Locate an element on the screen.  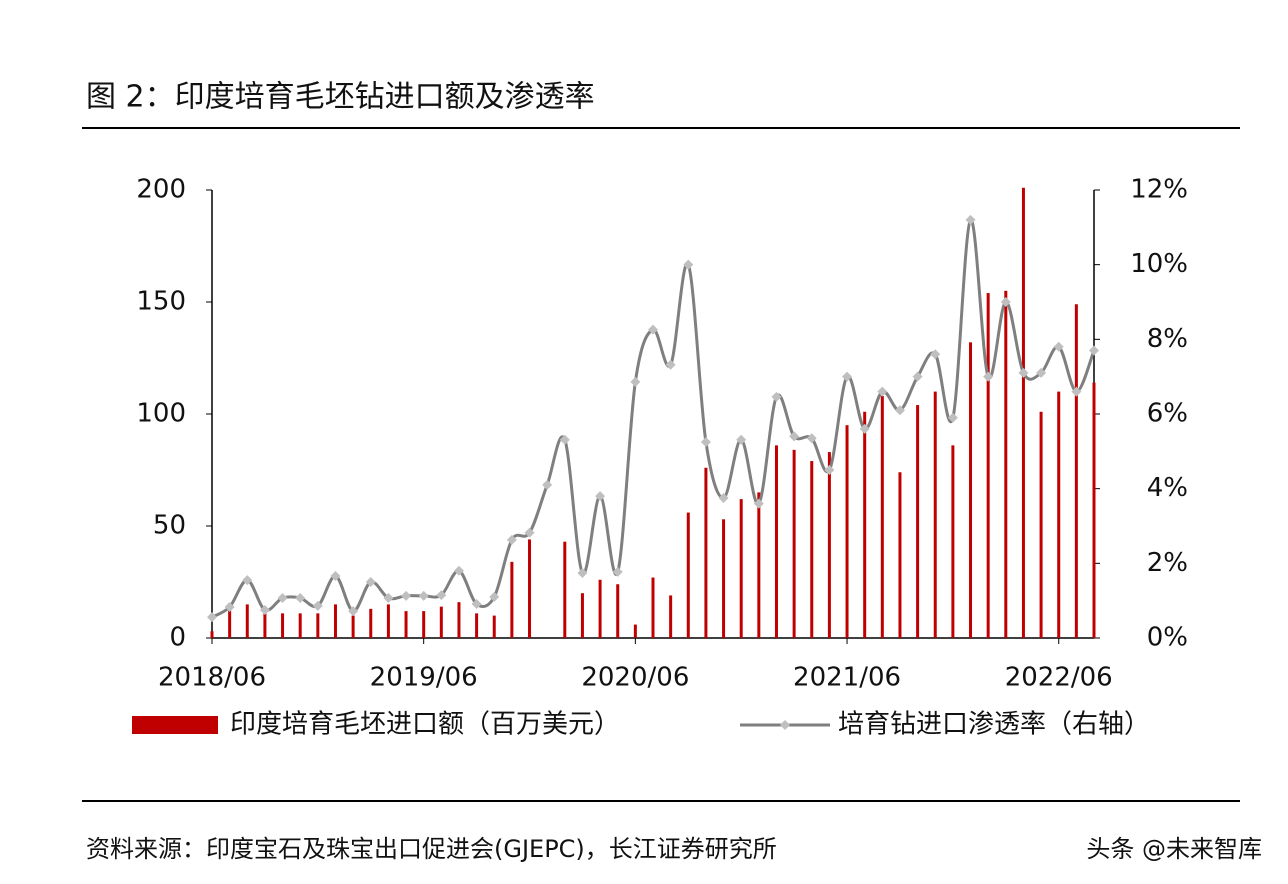
x-tick-label: 2020/06 is located at coordinates (635, 678).